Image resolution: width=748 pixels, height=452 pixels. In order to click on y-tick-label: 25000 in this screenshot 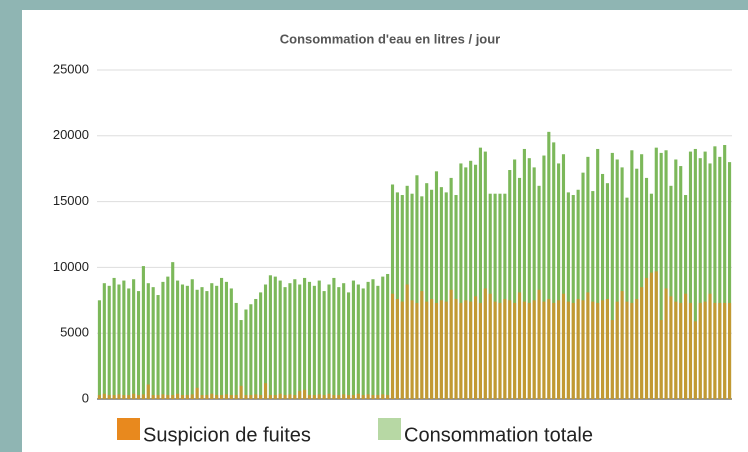, I will do `click(71, 68)`.